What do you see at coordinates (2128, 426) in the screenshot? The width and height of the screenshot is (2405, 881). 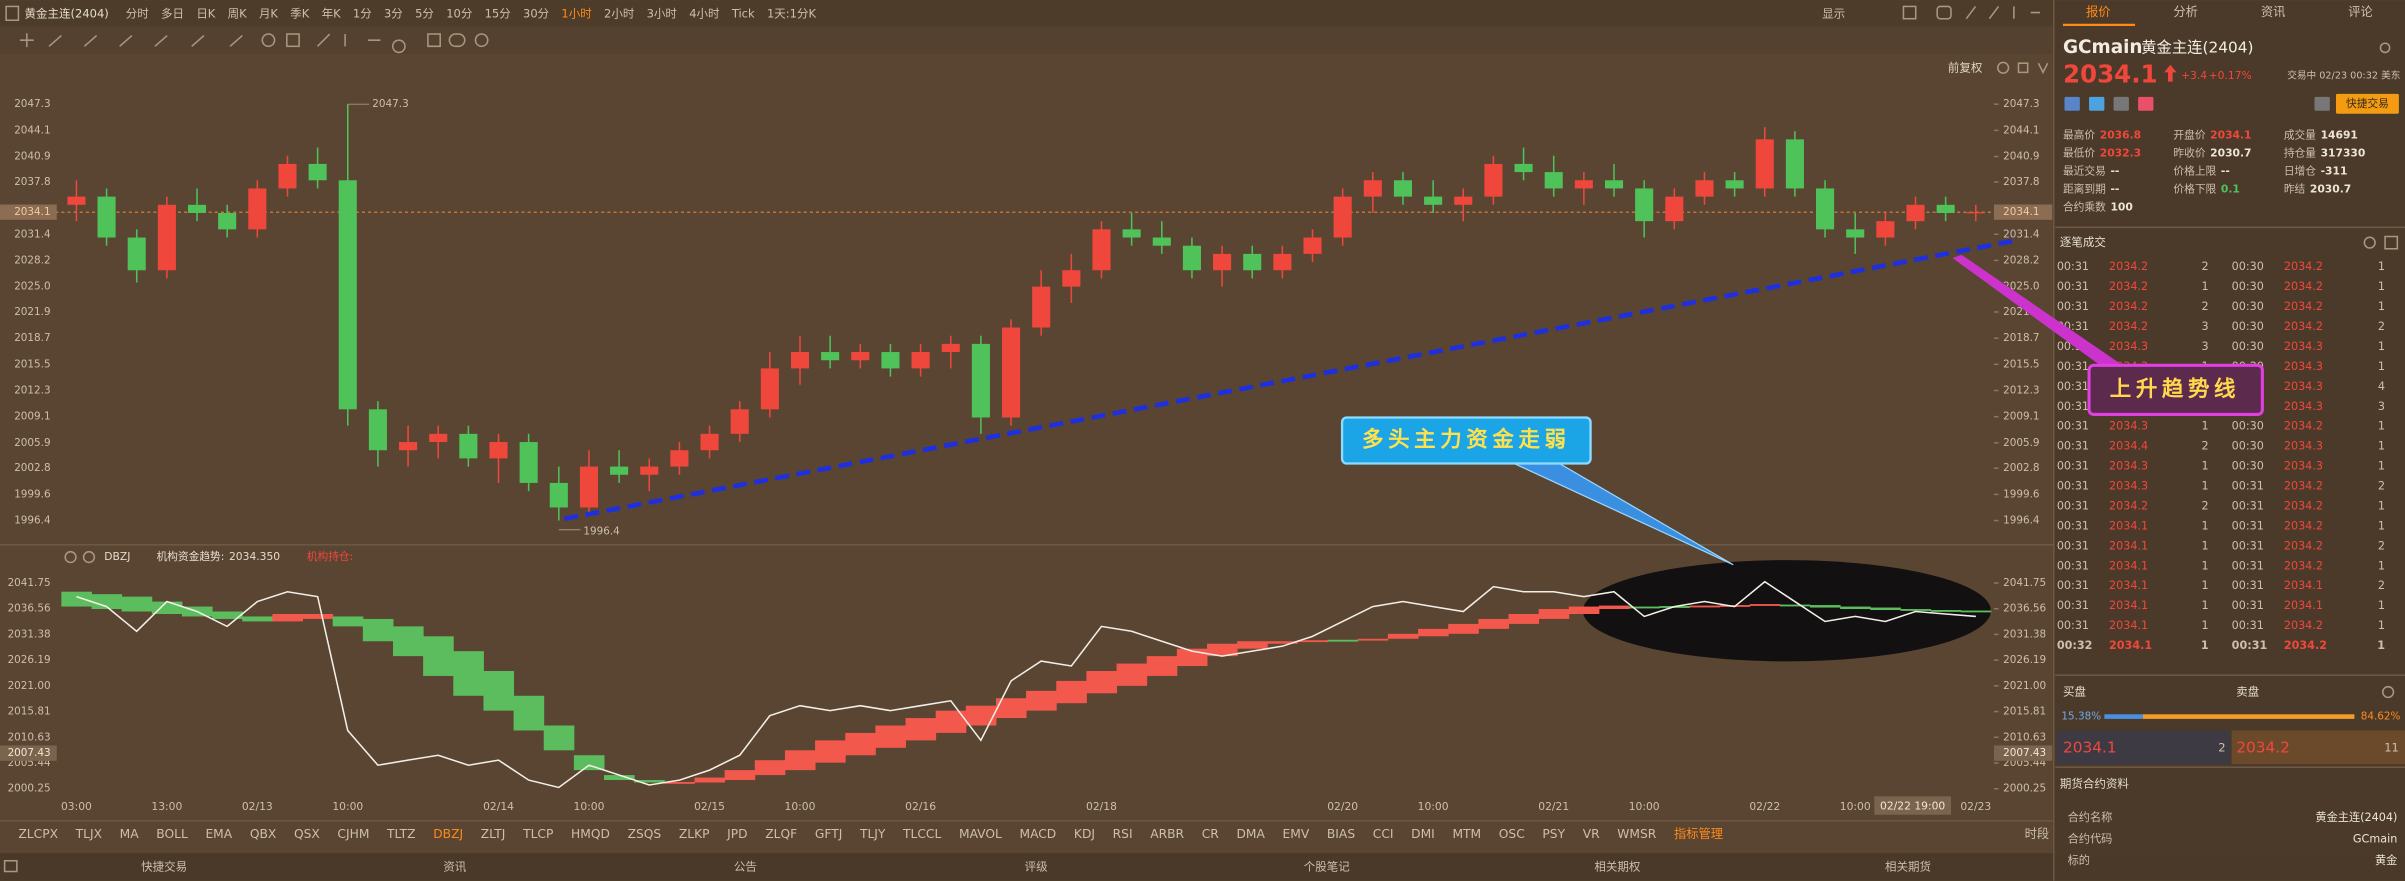 I see `trade-price: 2034.3` at bounding box center [2128, 426].